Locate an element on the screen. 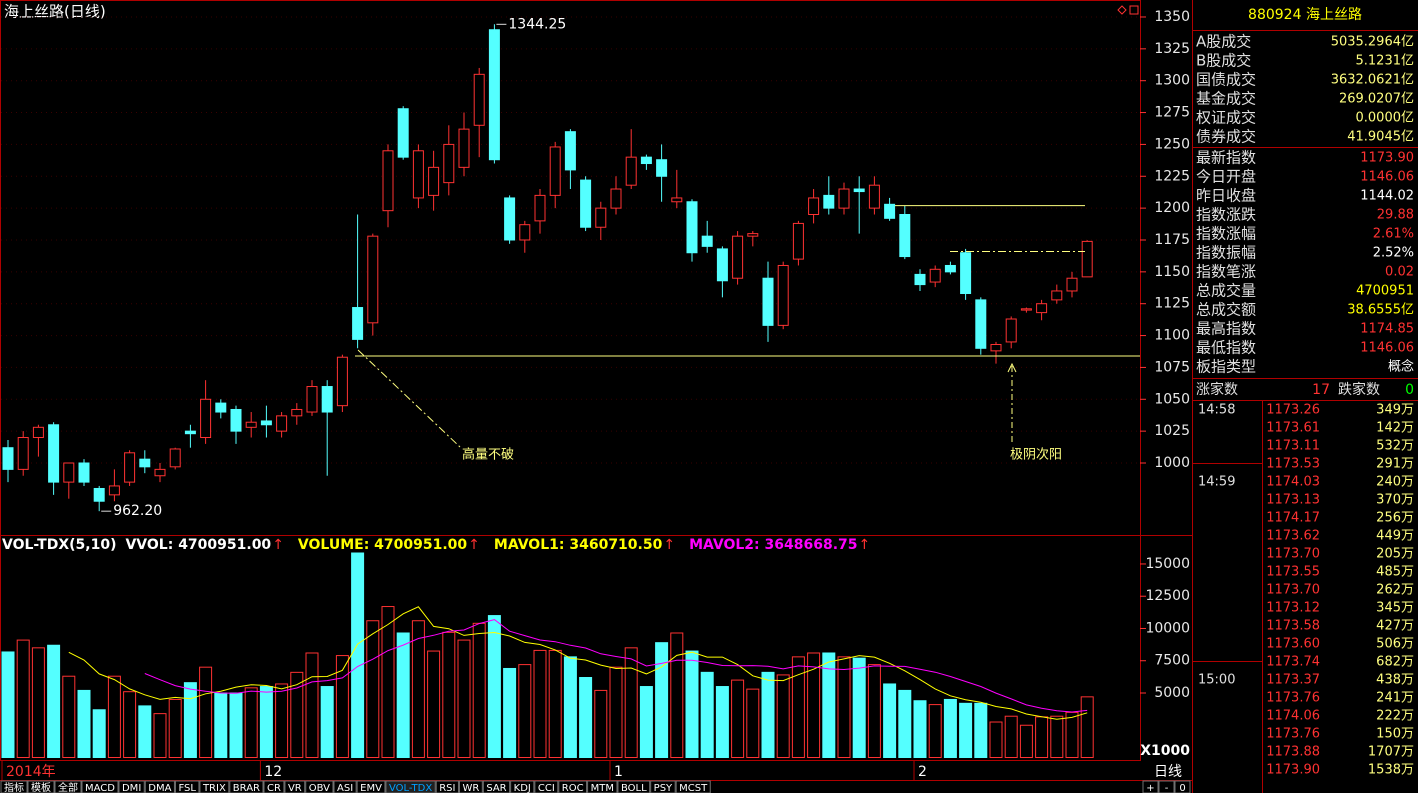 This screenshot has width=1418, height=793. zoom-label: + is located at coordinates (1150, 788).